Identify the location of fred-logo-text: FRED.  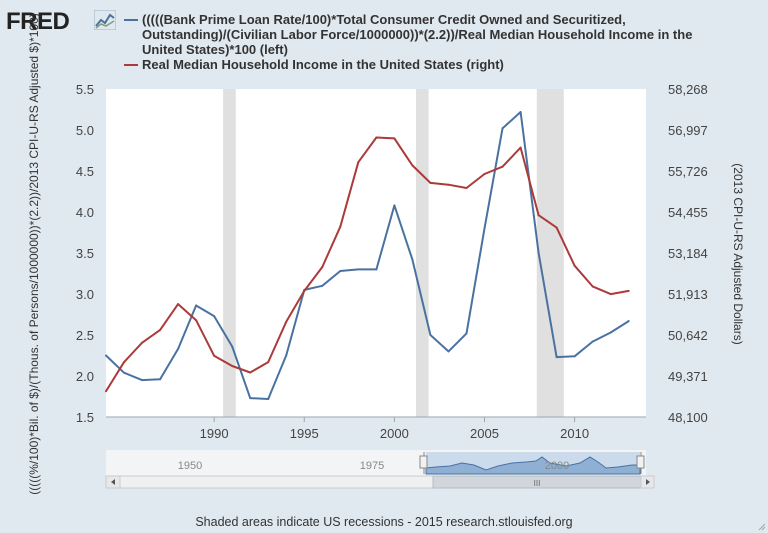
(38, 21).